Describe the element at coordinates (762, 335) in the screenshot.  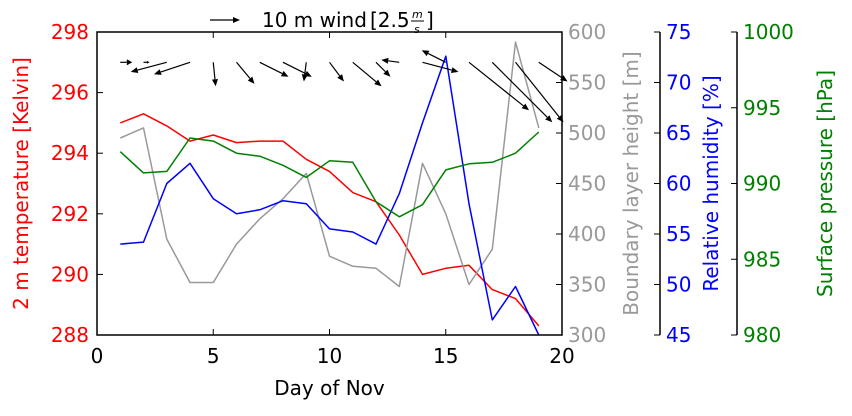
I see `y-tick-label-sp: 980` at that location.